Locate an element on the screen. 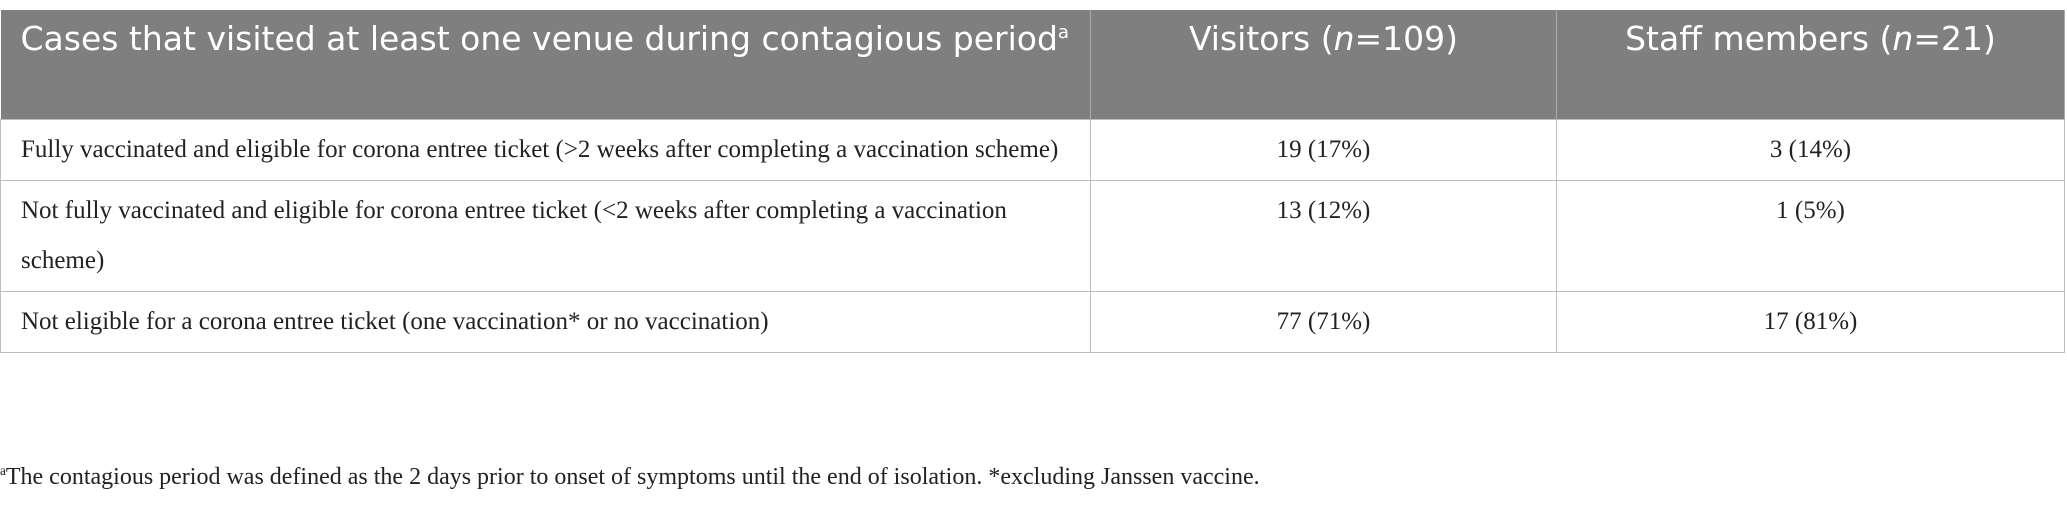  table-cell: 17 (81%) is located at coordinates (1810, 321).